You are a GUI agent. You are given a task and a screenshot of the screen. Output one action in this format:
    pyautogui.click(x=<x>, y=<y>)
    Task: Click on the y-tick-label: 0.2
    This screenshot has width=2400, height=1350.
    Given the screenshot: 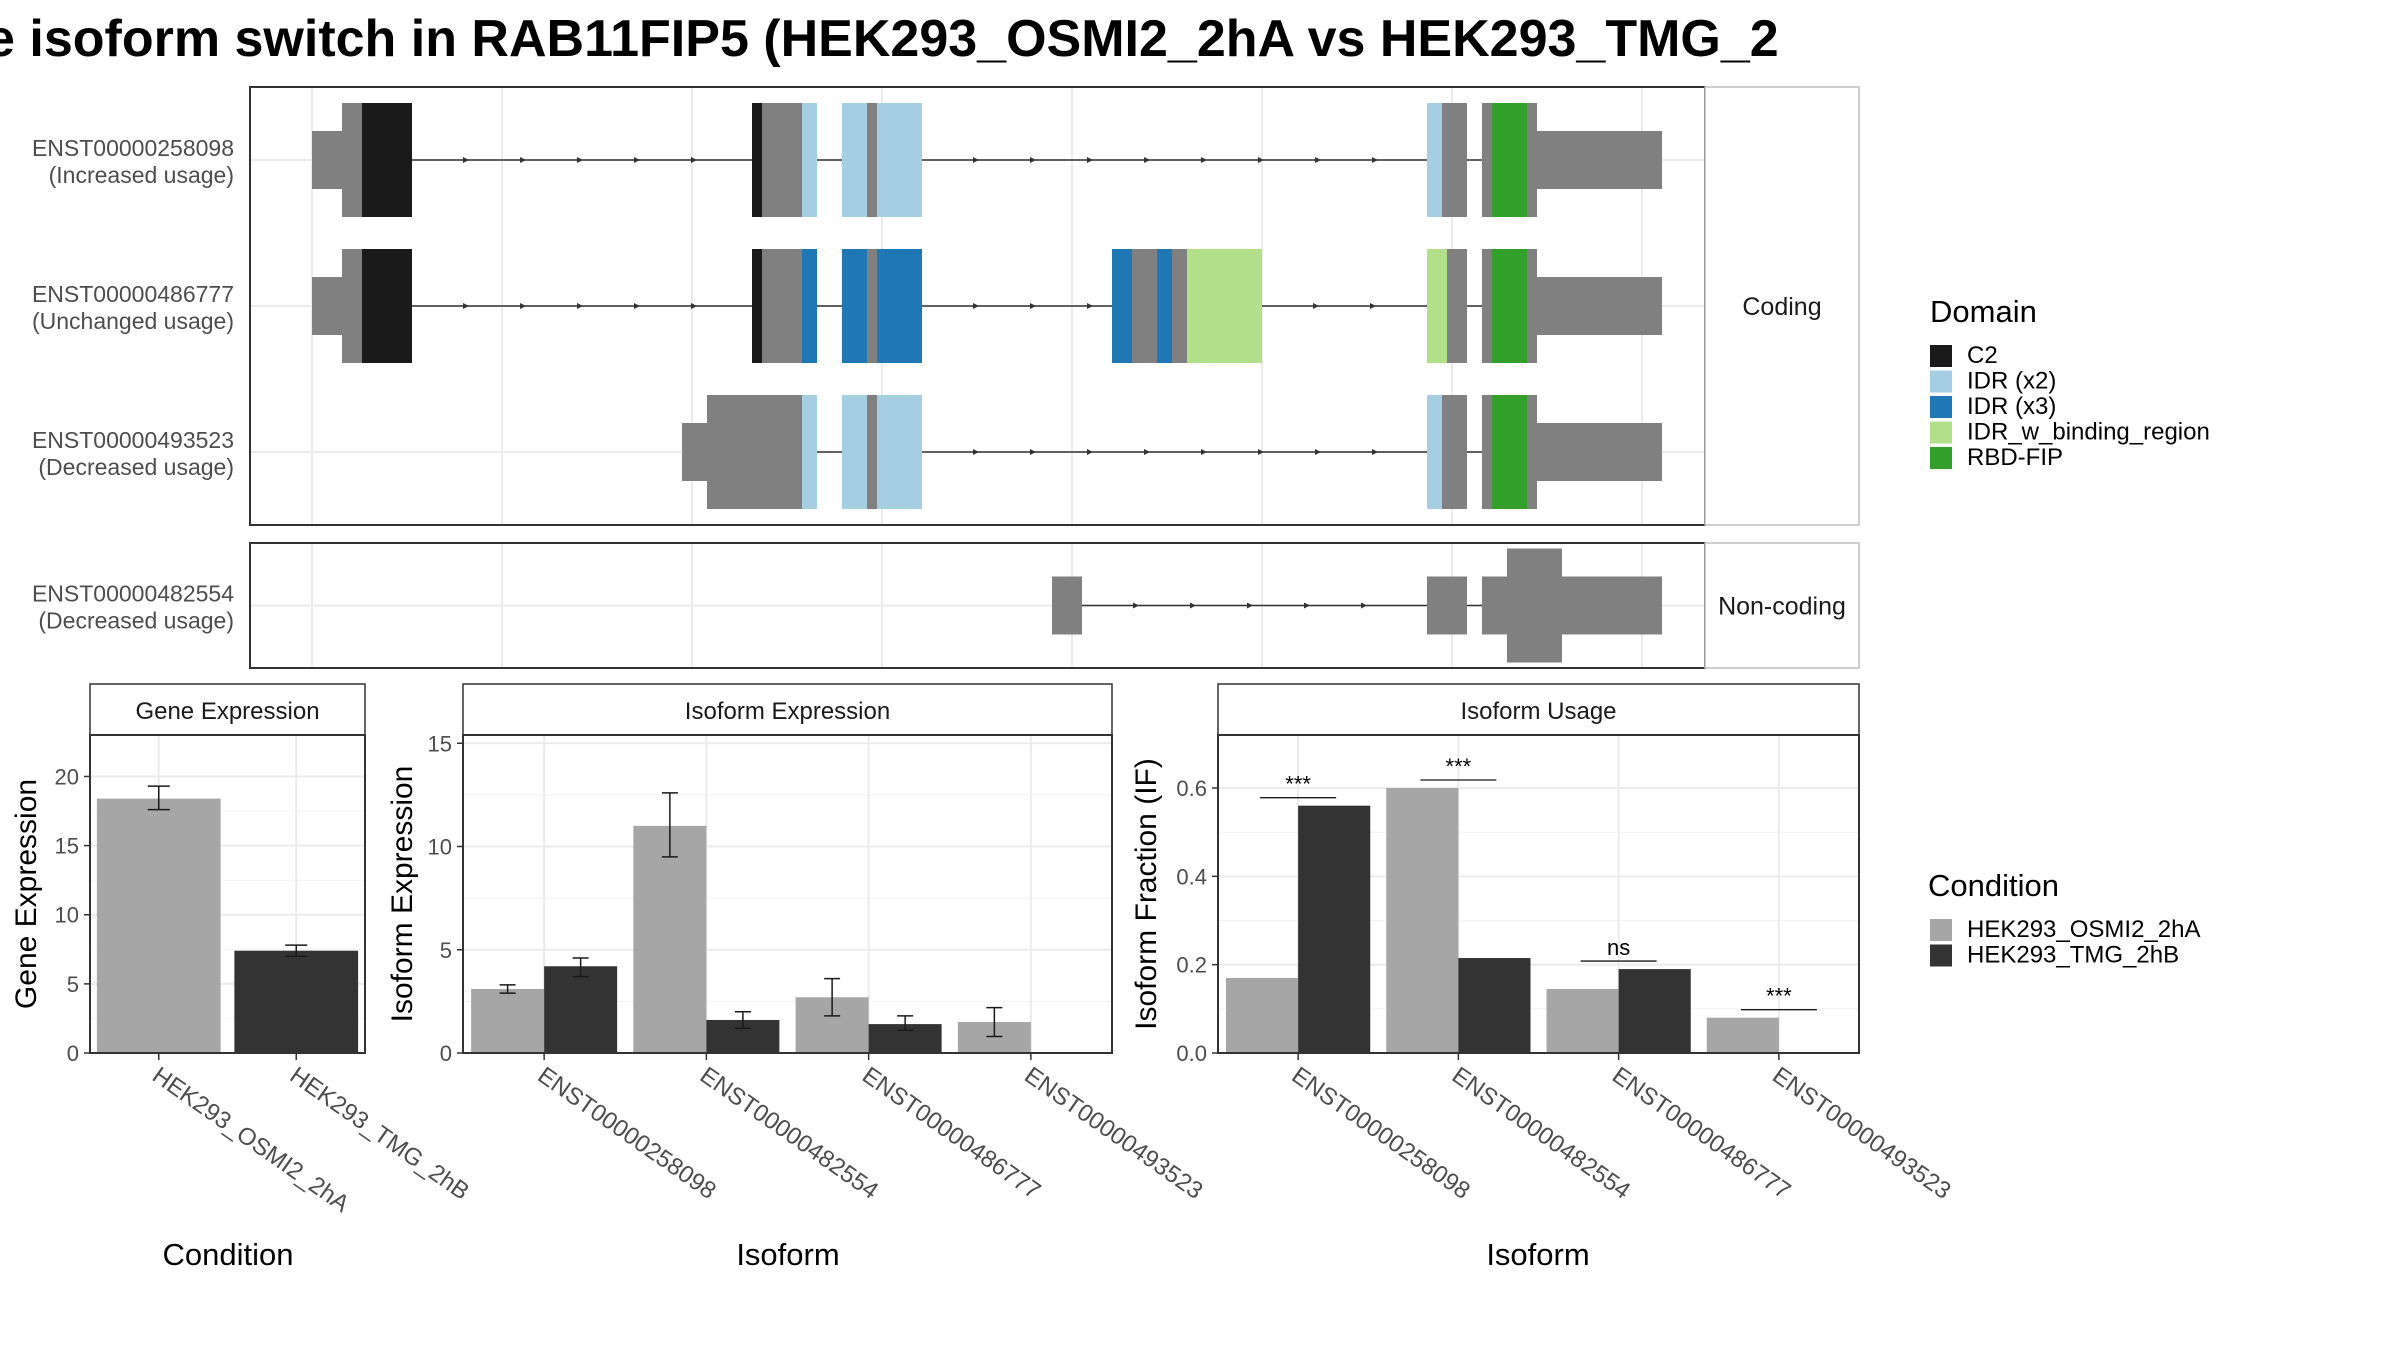 What is the action you would take?
    pyautogui.click(x=1191, y=965)
    